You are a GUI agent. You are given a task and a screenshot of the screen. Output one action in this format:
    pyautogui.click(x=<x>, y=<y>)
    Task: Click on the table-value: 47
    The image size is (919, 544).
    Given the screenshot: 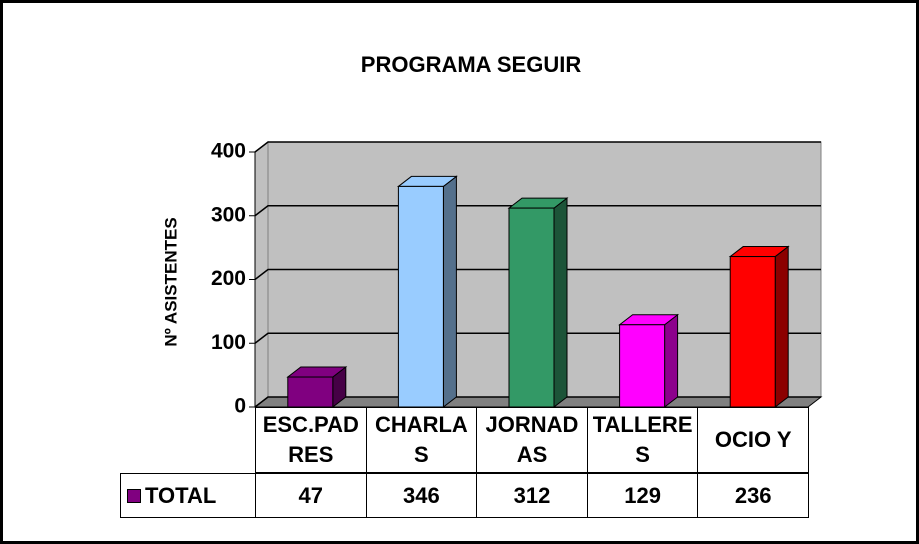 What is the action you would take?
    pyautogui.click(x=311, y=495)
    